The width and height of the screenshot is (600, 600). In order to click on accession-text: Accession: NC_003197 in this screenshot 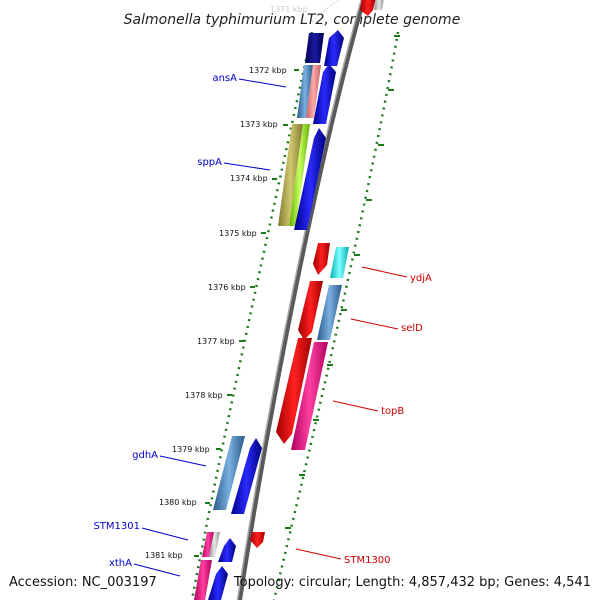, I will do `click(83, 582)`.